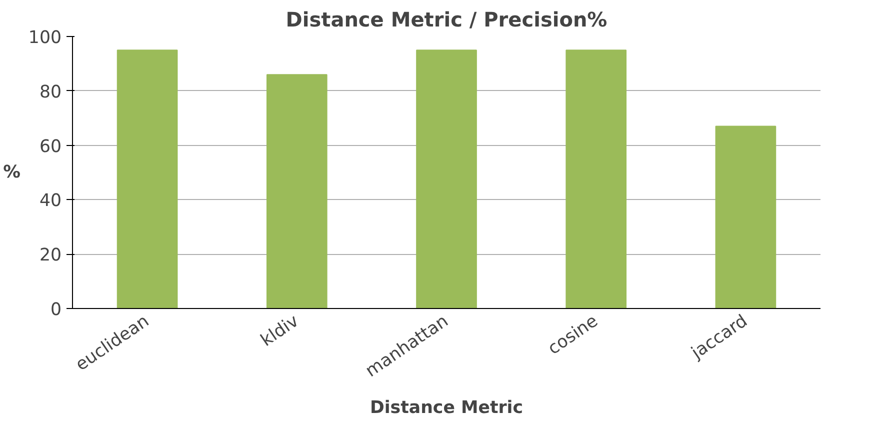 The image size is (890, 437). What do you see at coordinates (11, 172) in the screenshot?
I see `y-axis-title: %` at bounding box center [11, 172].